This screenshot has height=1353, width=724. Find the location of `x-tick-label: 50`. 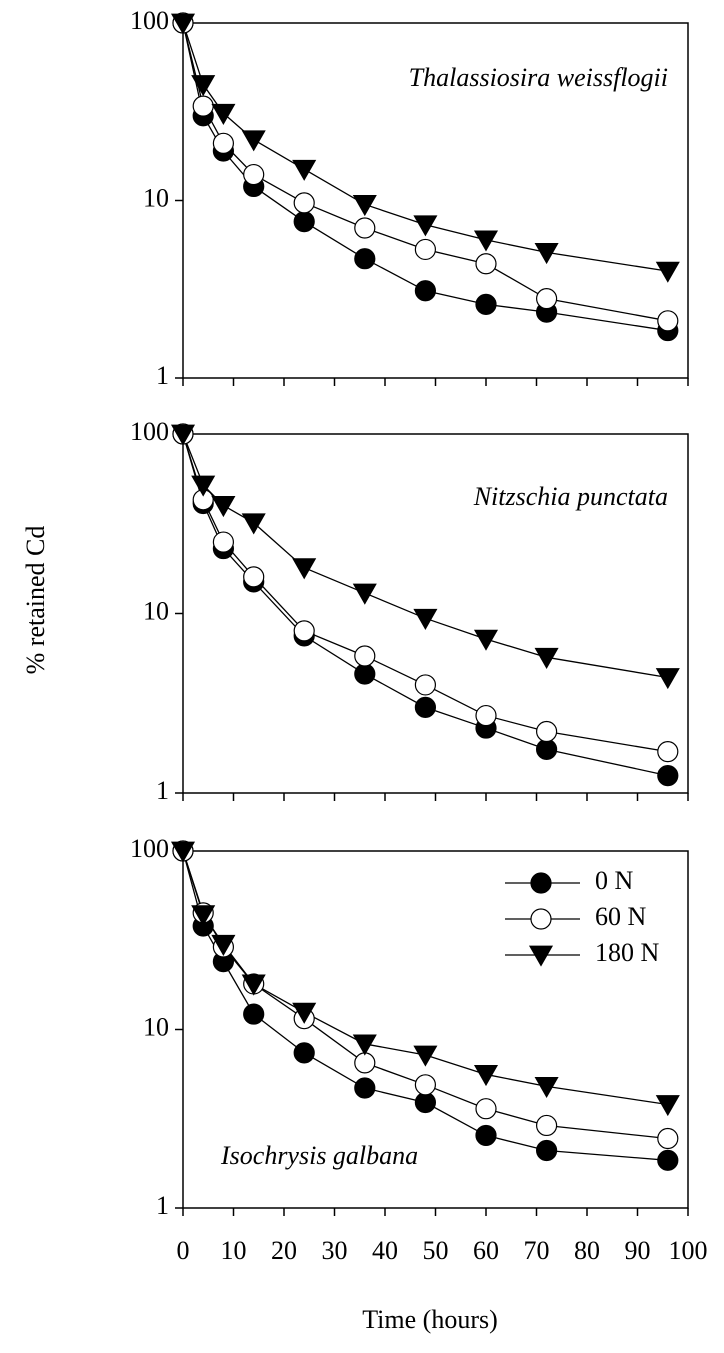

x-tick-label: 50 is located at coordinates (436, 1250).